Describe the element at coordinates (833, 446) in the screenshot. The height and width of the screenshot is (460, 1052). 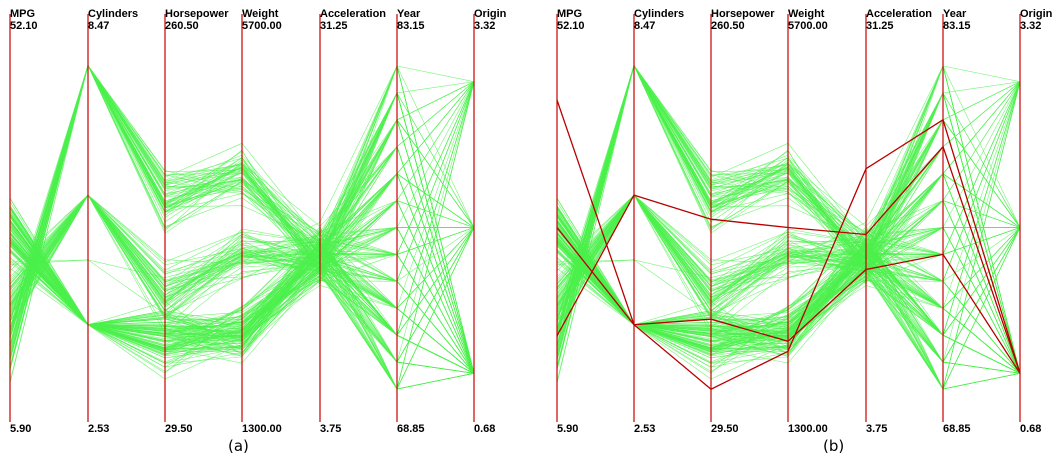
I see `panel-caption: (b)` at that location.